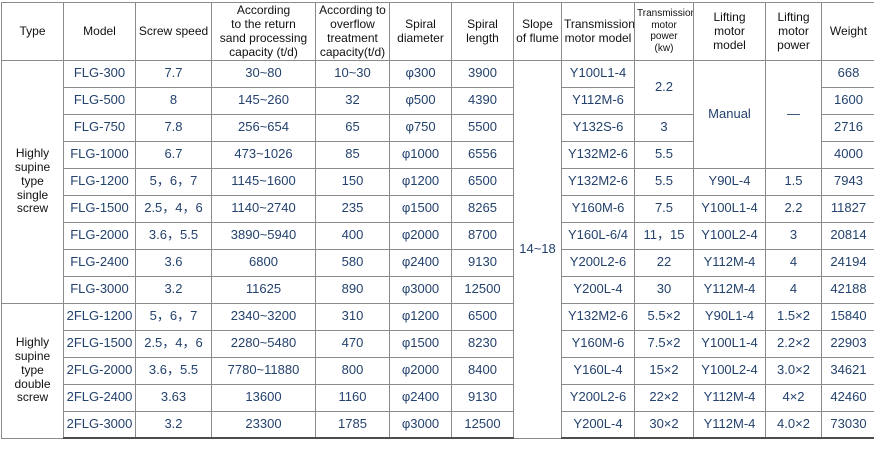  Describe the element at coordinates (664, 343) in the screenshot. I see `cell-transmission-motor-power: 7.5×2` at that location.